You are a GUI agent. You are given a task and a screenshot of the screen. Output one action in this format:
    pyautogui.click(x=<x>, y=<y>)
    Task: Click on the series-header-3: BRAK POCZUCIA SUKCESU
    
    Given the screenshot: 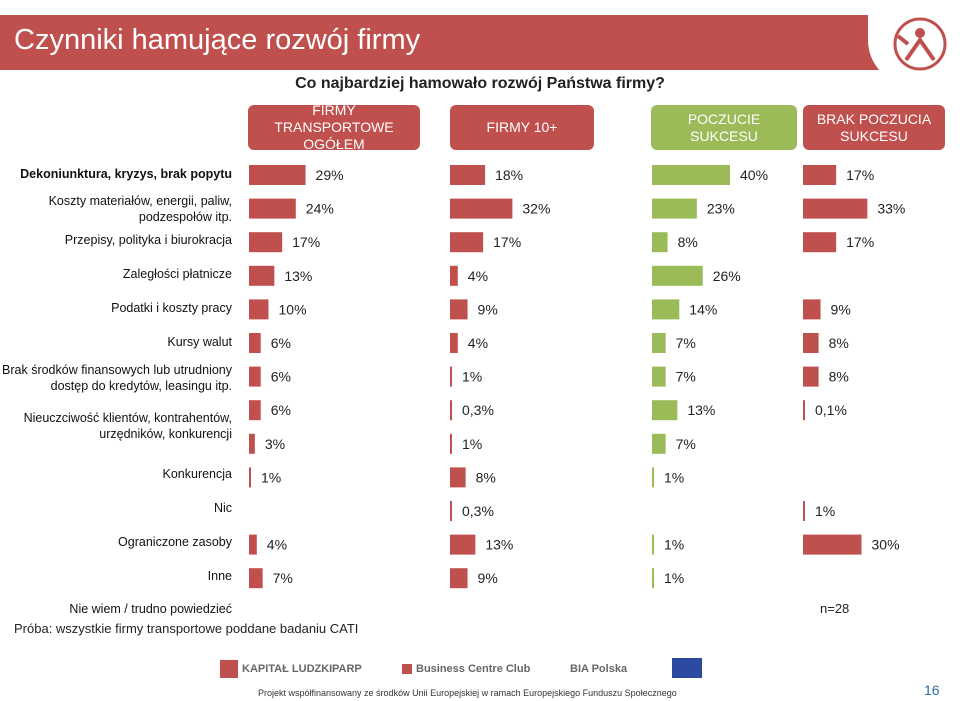 What is the action you would take?
    pyautogui.click(x=874, y=127)
    